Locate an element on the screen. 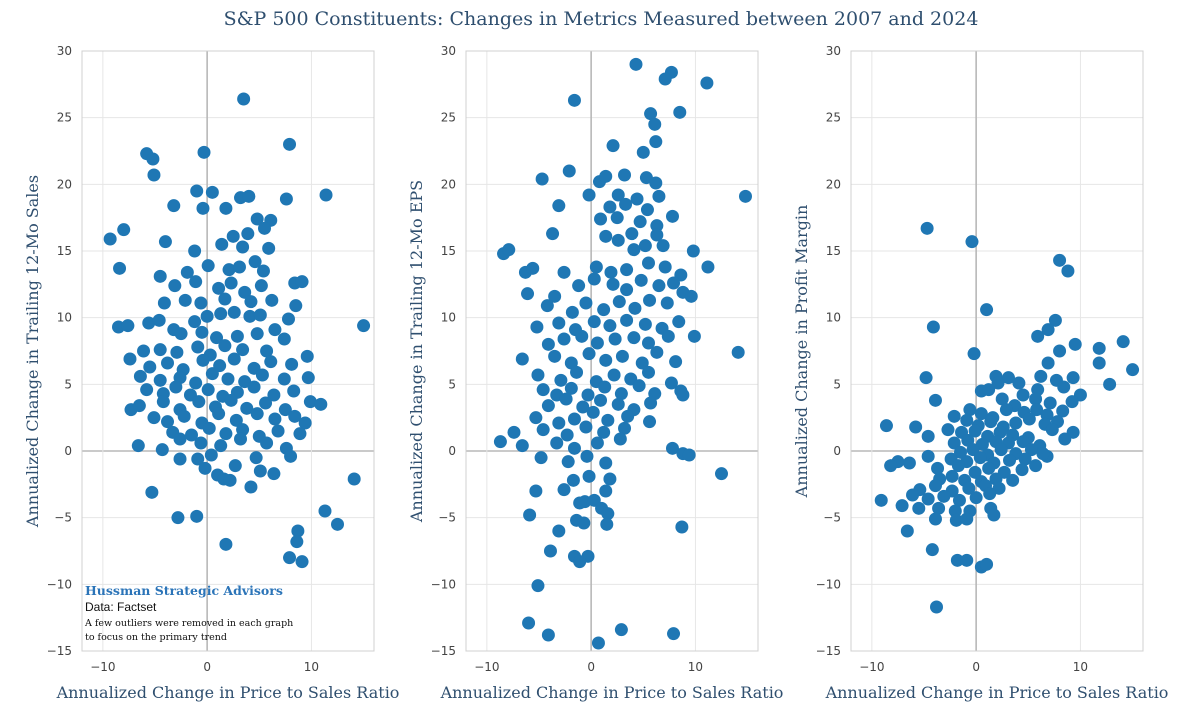  y-tick-label: −10 is located at coordinates (59, 584).